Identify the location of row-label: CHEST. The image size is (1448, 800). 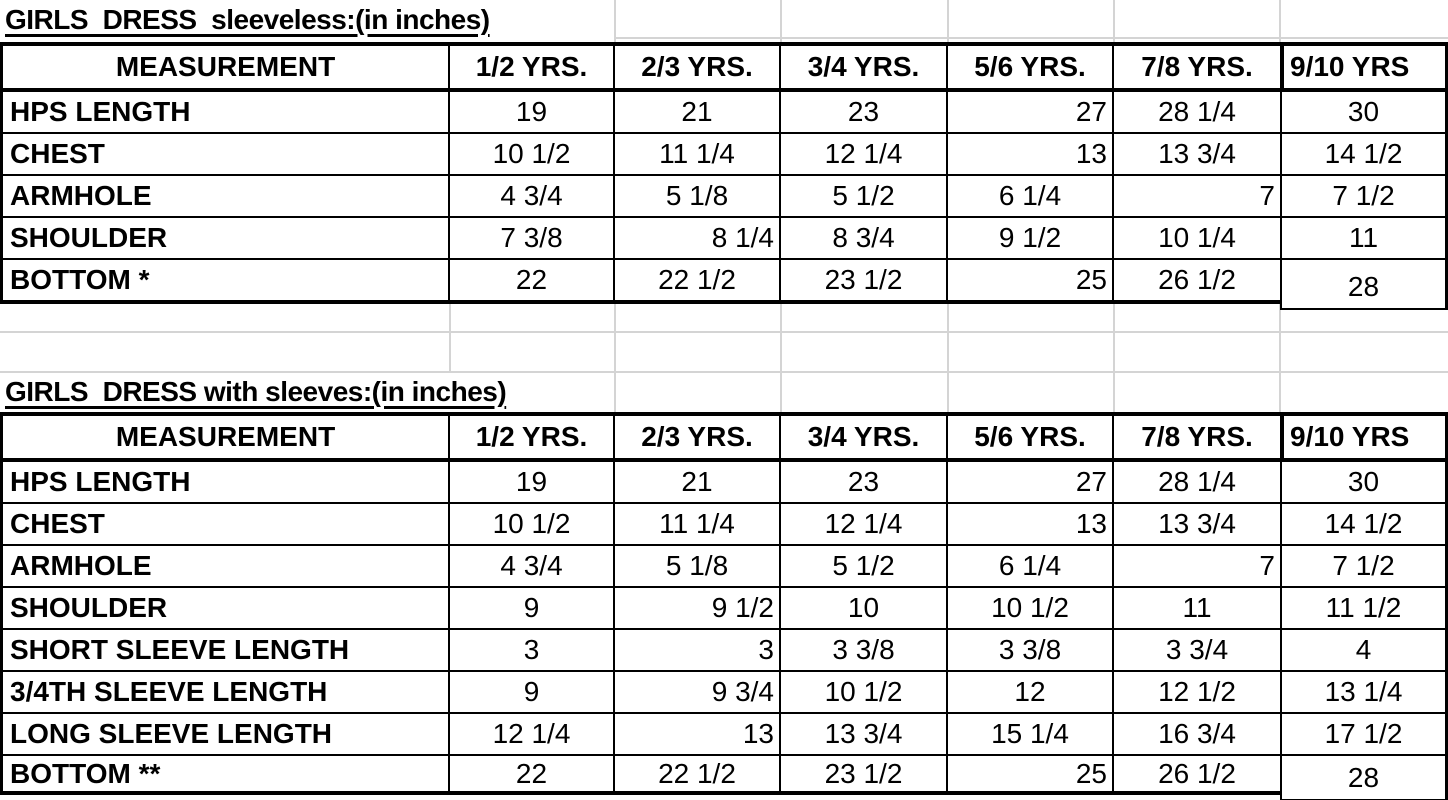
(225, 525).